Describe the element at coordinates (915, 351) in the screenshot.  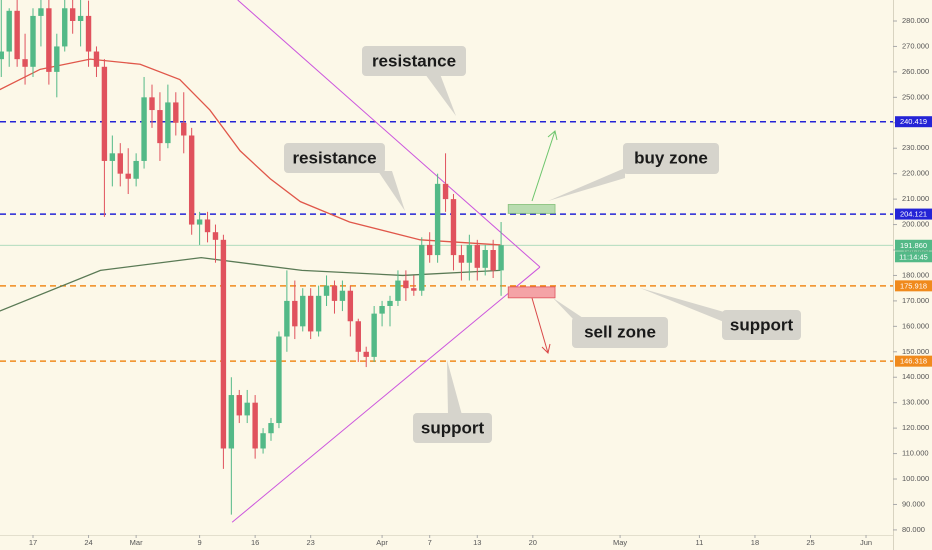
I see `y-tick-label: 150.000` at that location.